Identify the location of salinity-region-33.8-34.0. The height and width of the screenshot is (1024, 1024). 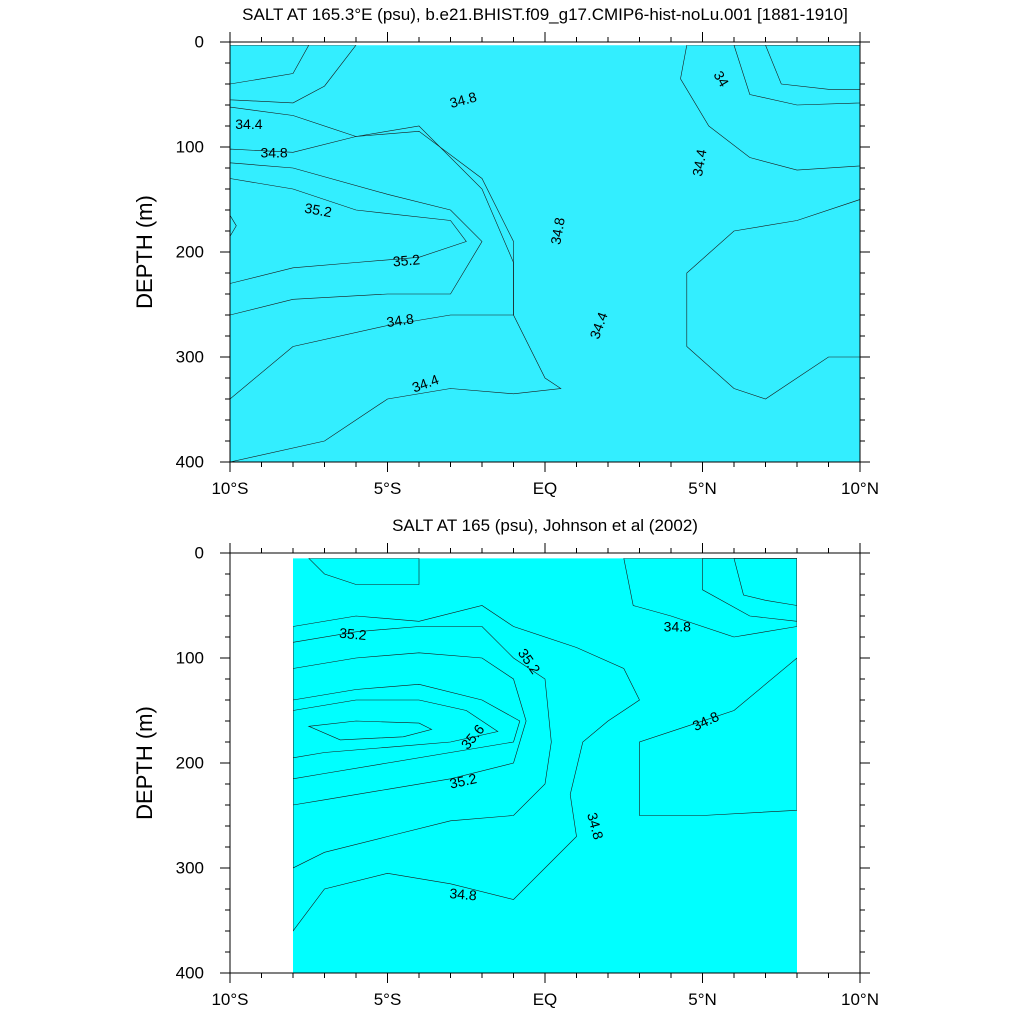
(812, 67).